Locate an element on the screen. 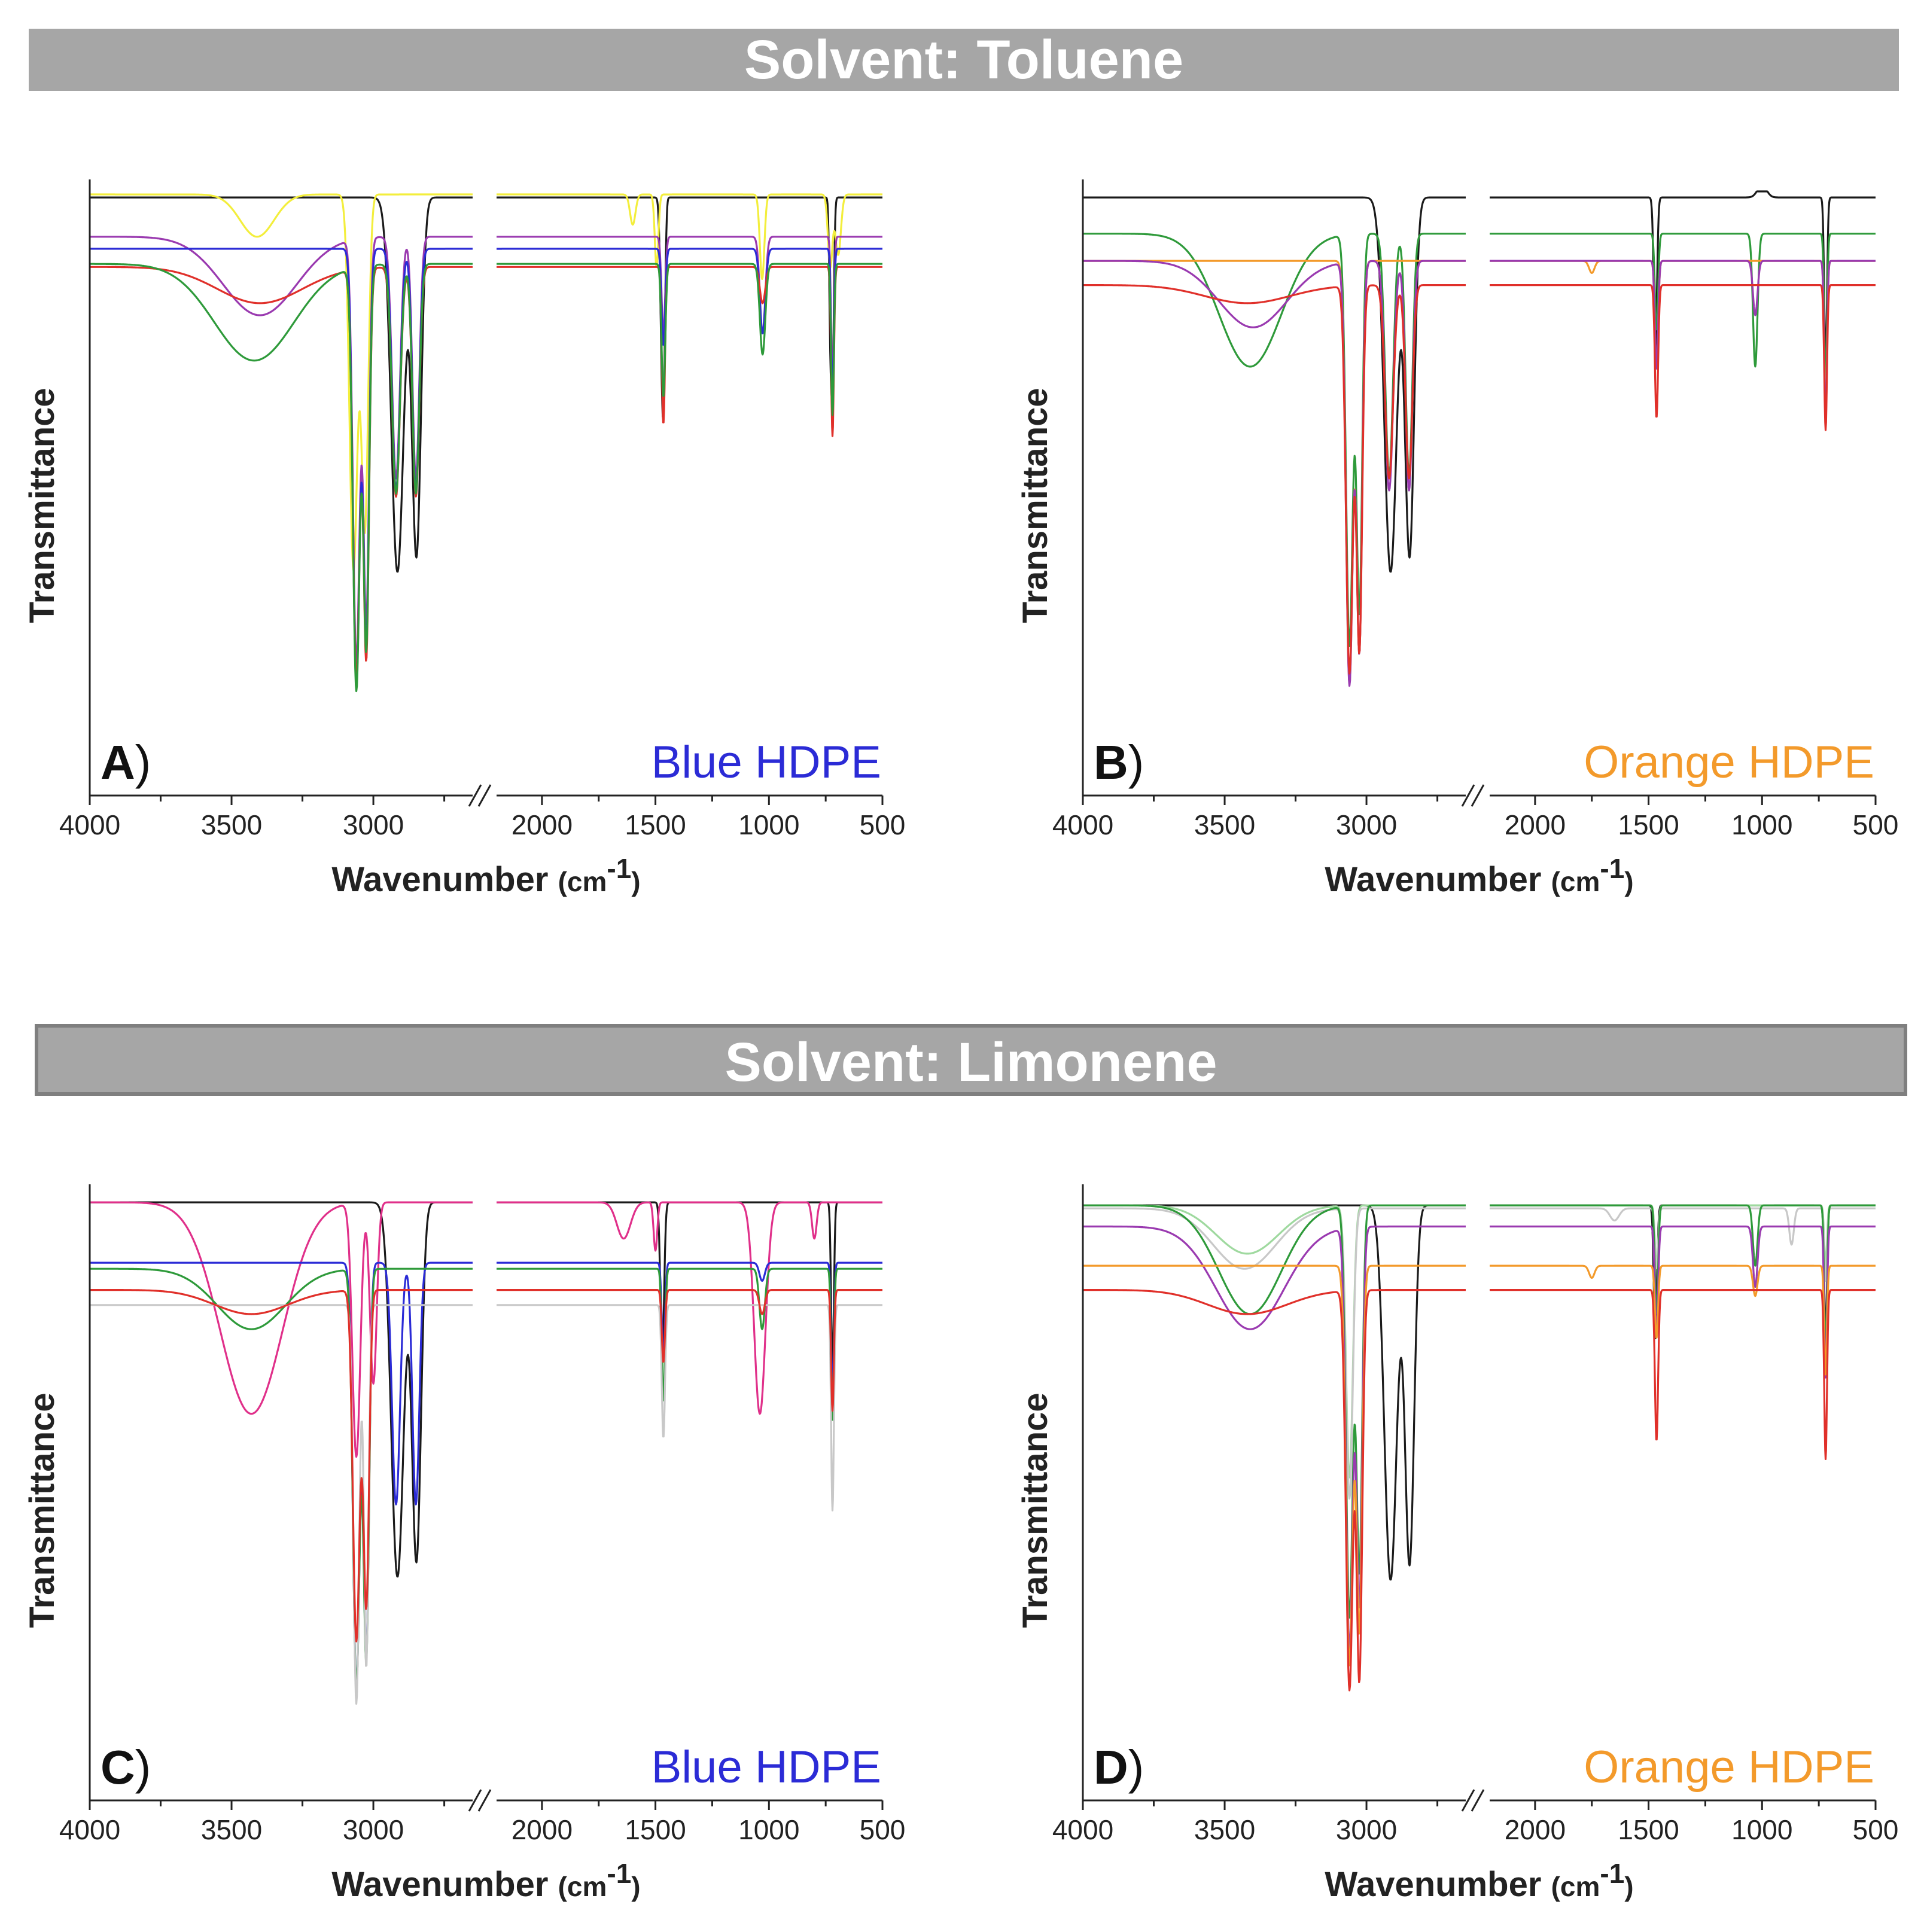  sample-label: Blue HDPE is located at coordinates (767, 762).